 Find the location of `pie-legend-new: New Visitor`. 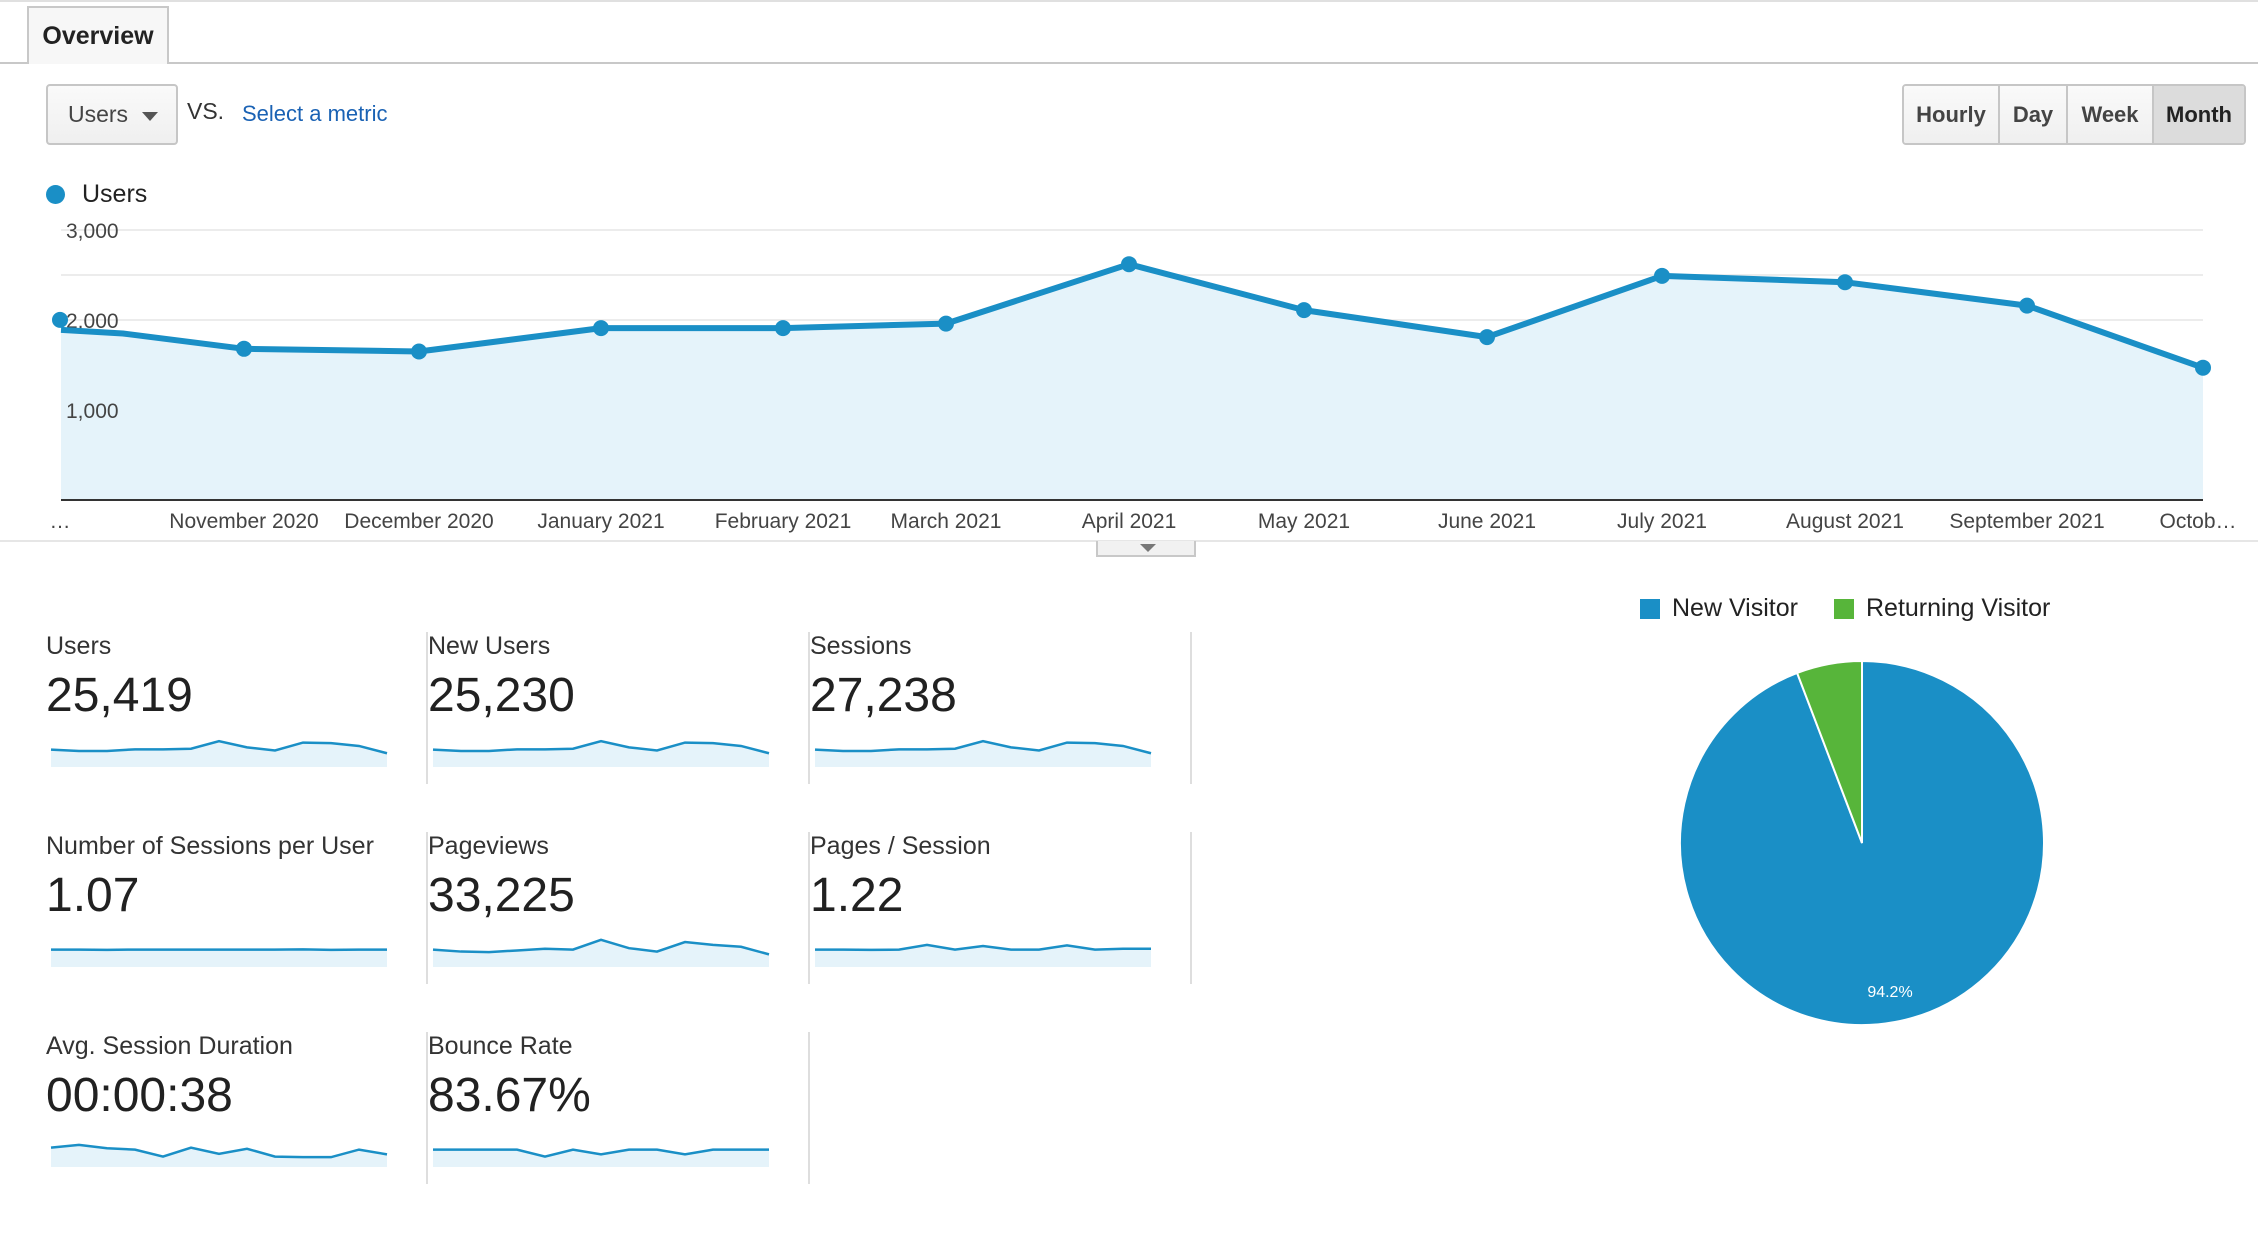

pie-legend-new: New Visitor is located at coordinates (1719, 608).